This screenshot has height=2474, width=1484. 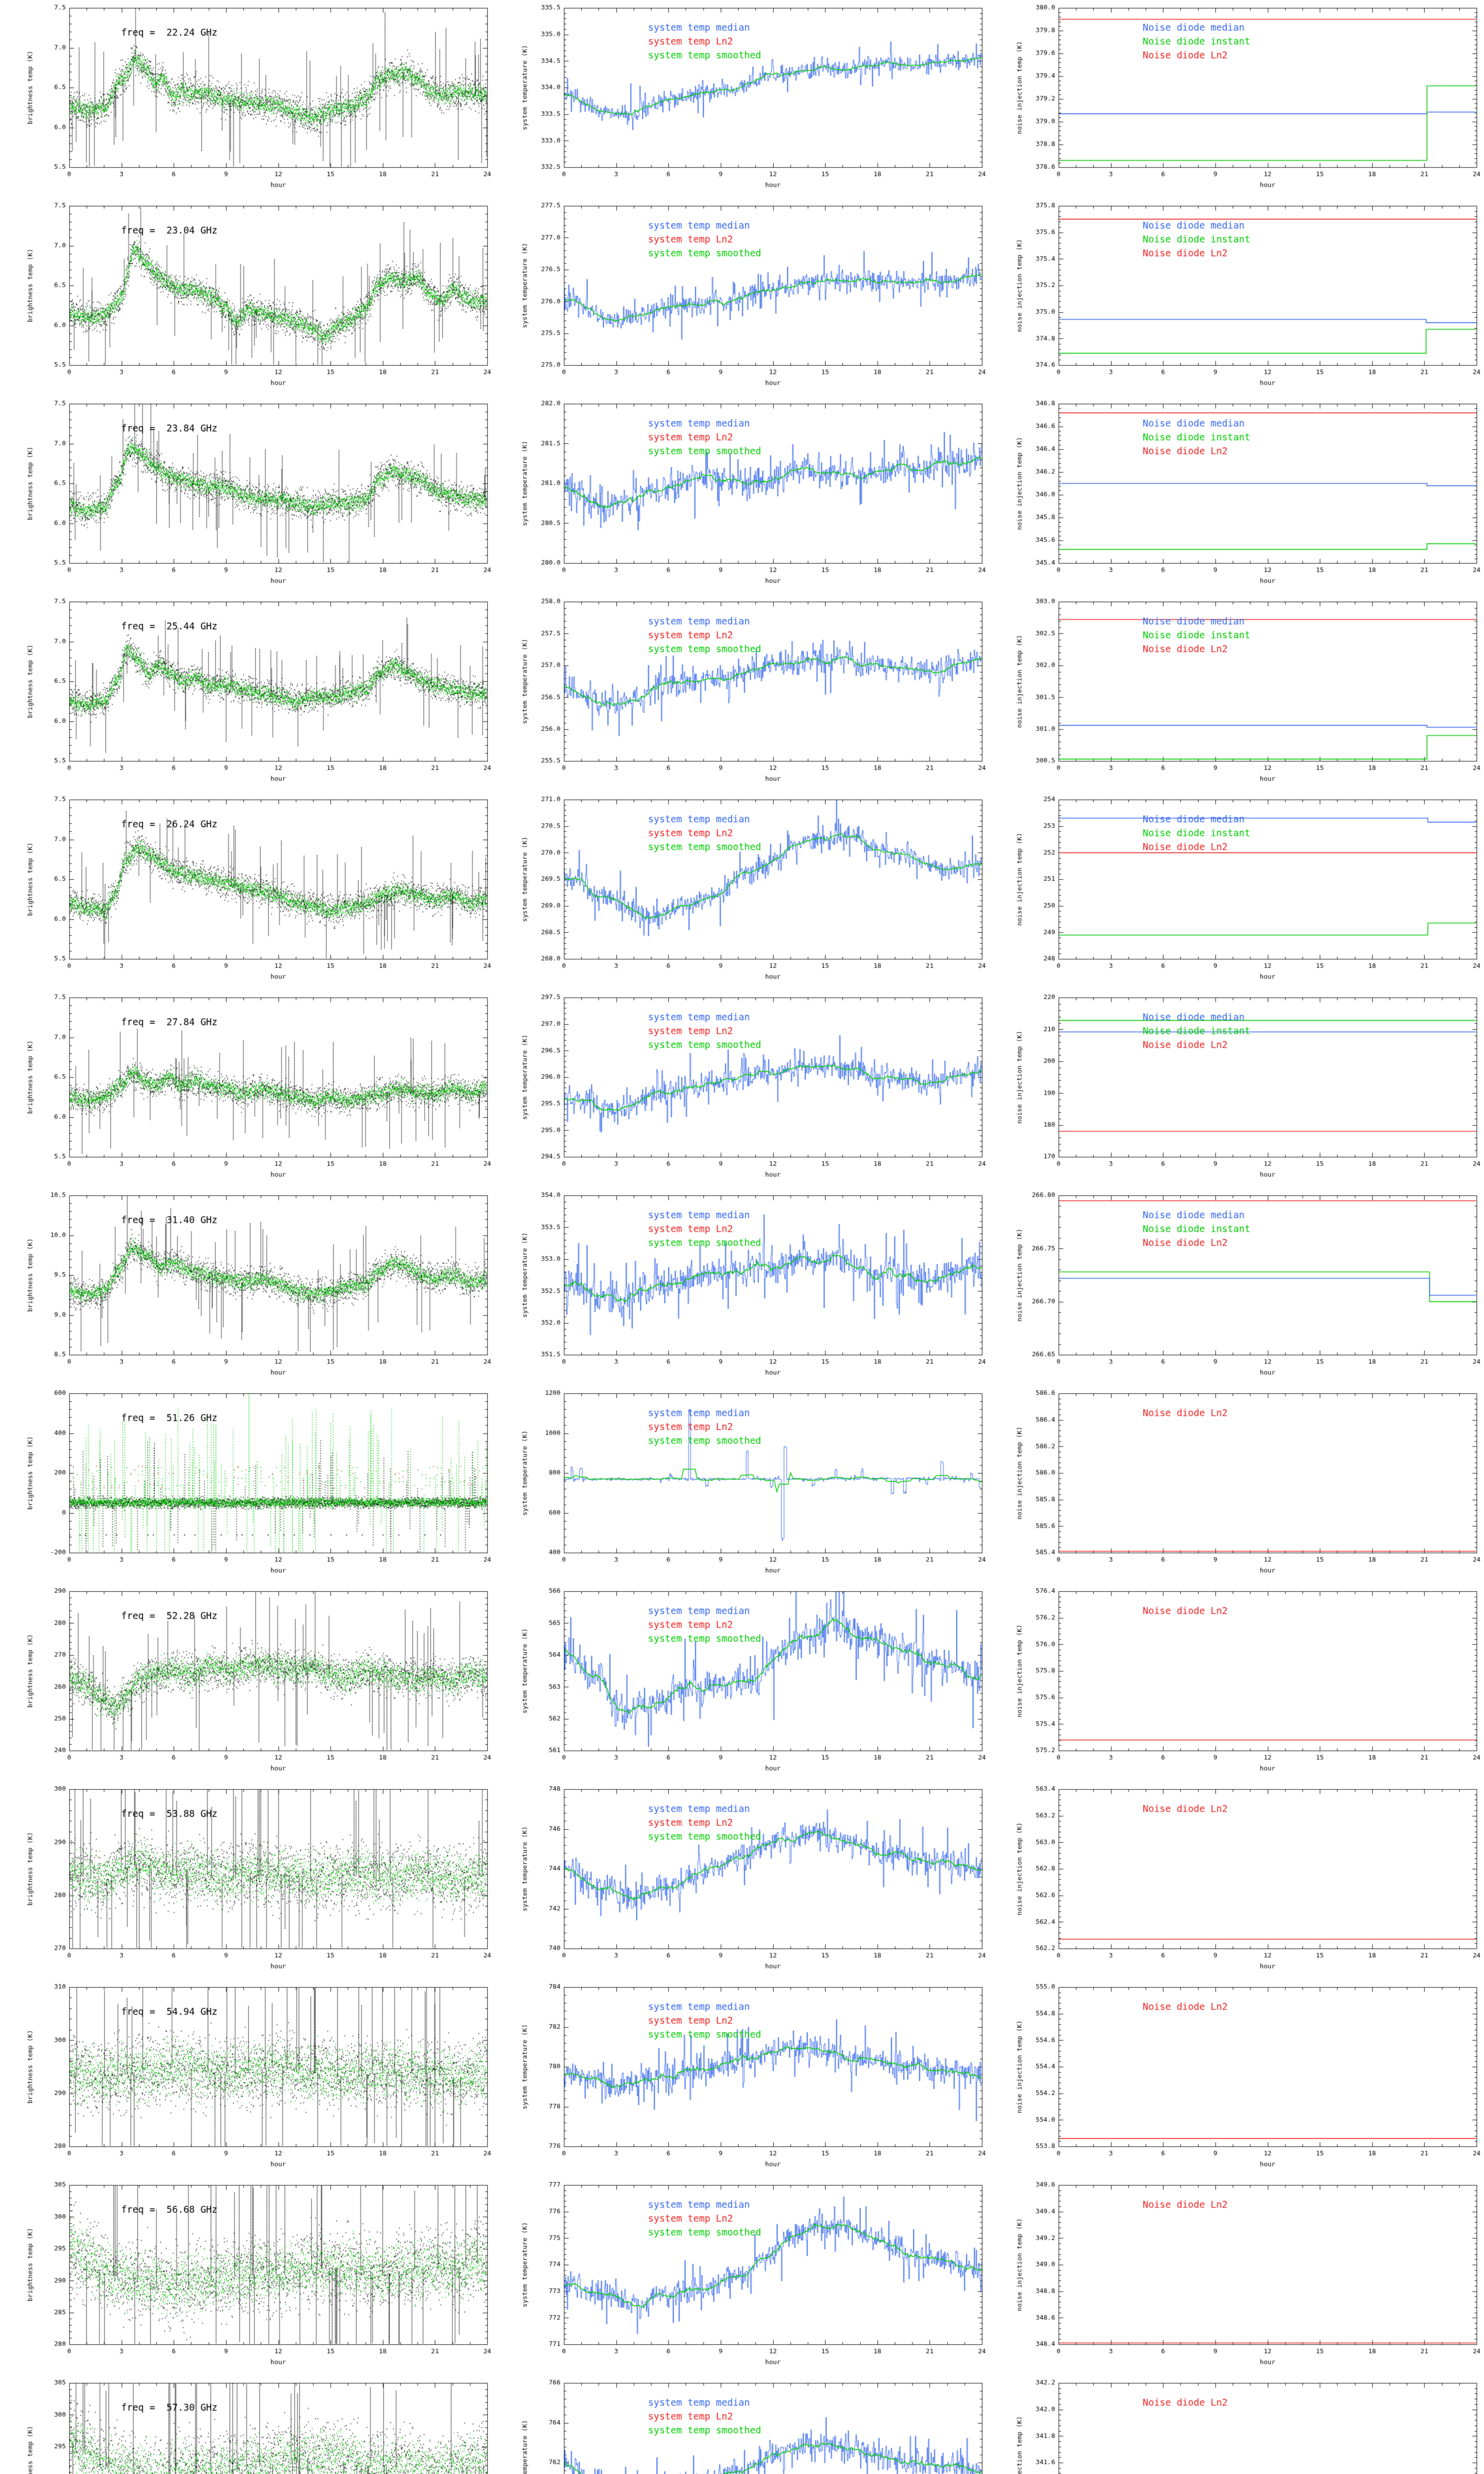 What do you see at coordinates (742, 2078) in the screenshot?
I see `system-temp-plot-row11` at bounding box center [742, 2078].